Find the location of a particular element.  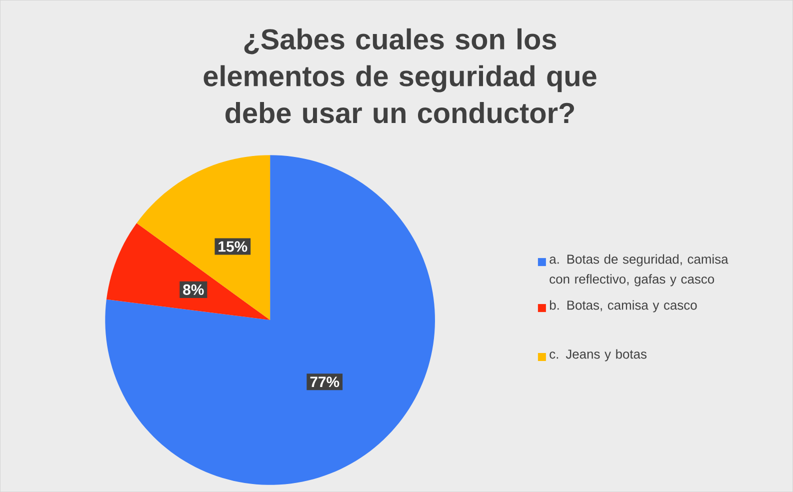

data-label: 77% is located at coordinates (325, 382).